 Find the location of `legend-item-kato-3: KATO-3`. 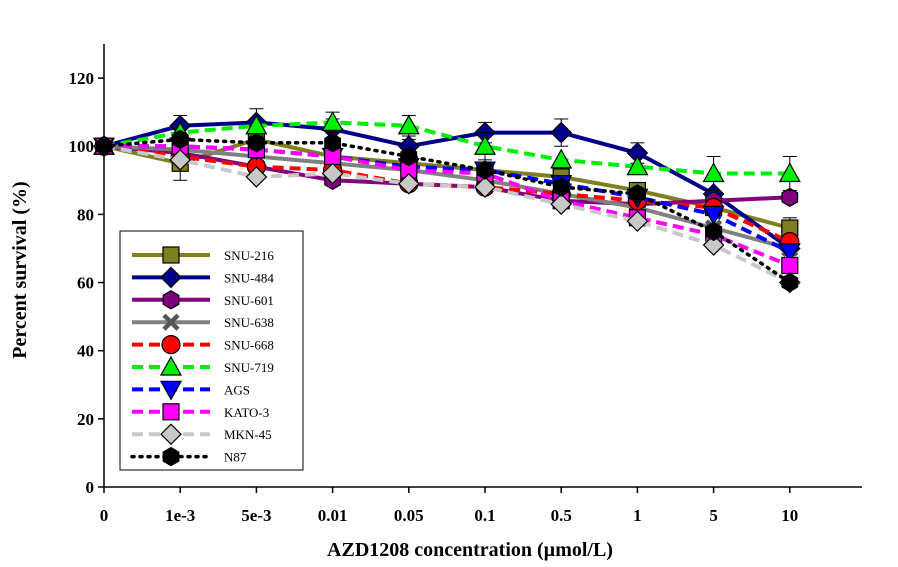

legend-item-kato-3: KATO-3 is located at coordinates (200, 412).